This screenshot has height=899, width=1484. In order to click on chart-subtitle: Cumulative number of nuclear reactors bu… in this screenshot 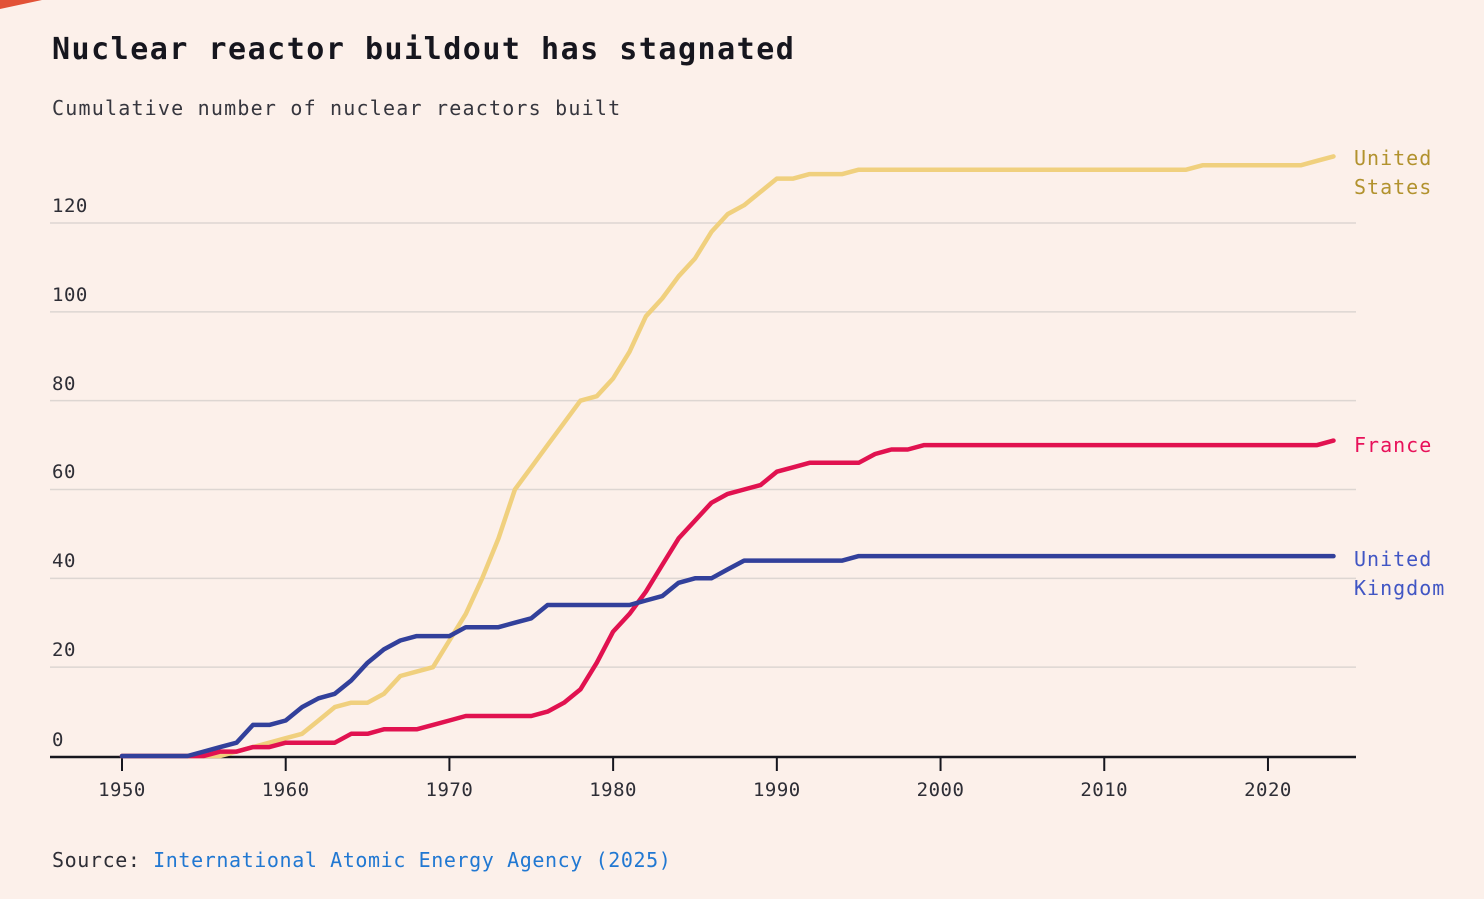, I will do `click(337, 108)`.